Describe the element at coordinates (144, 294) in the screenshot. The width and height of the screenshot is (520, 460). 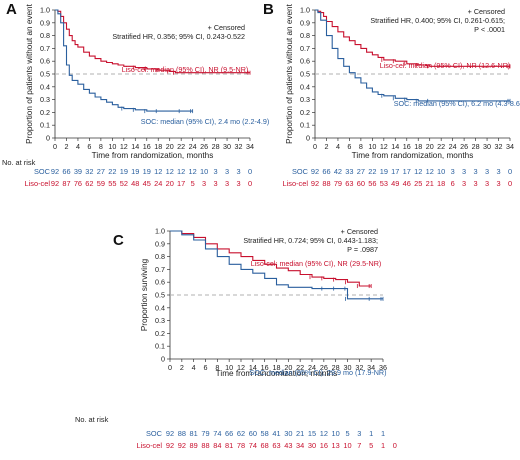
I see `y-axis-label: Proportion surviving` at that location.